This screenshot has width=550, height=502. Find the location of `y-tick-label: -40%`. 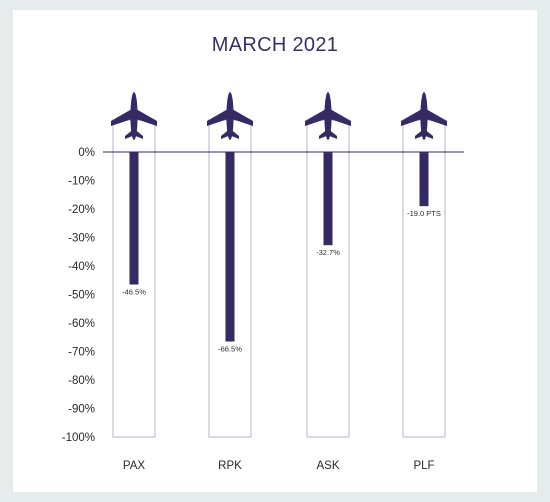

y-tick-label: -40% is located at coordinates (81, 267).